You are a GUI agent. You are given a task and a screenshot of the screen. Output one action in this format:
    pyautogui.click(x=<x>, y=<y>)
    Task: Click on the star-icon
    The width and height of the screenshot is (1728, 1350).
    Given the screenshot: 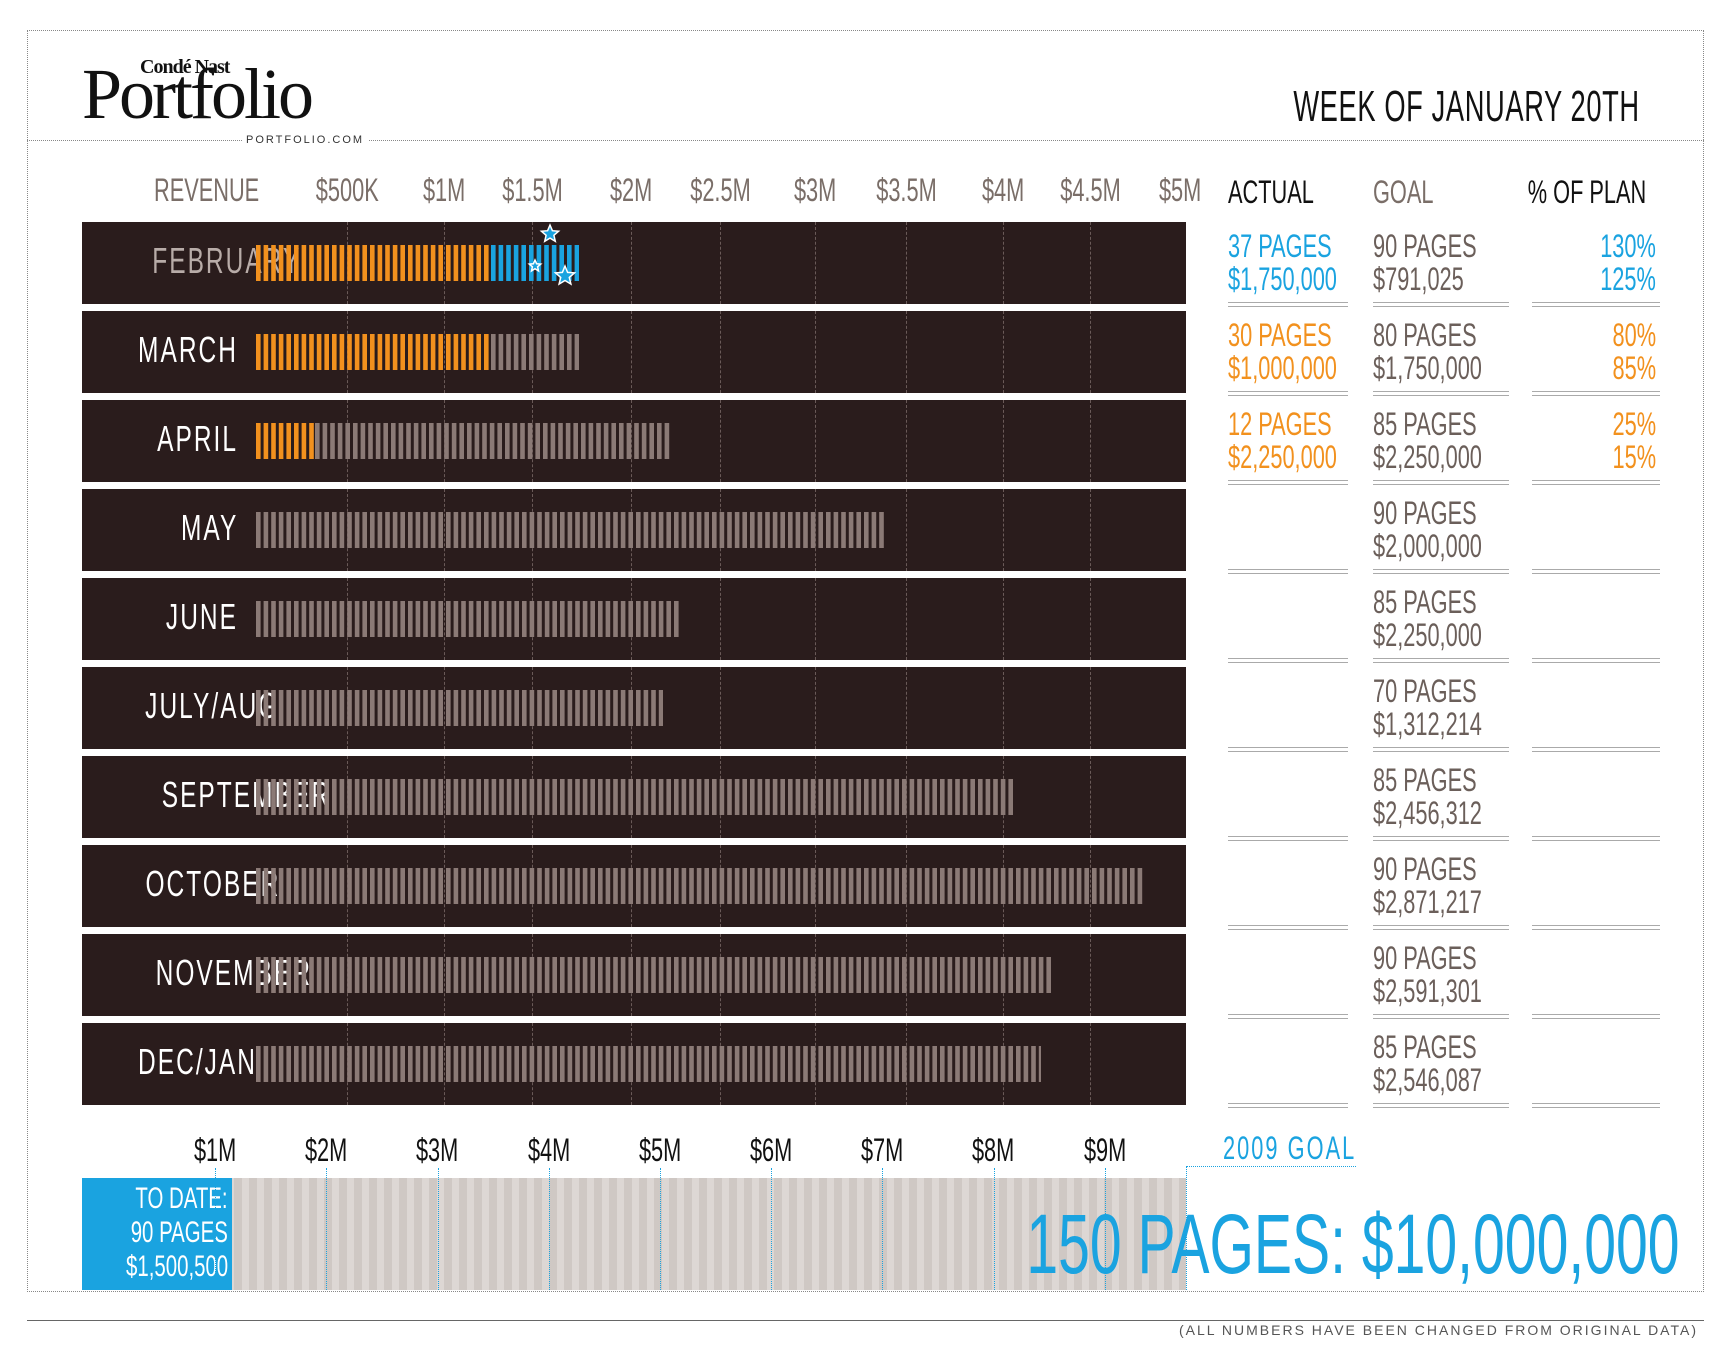 What is the action you would take?
    pyautogui.click(x=550, y=233)
    